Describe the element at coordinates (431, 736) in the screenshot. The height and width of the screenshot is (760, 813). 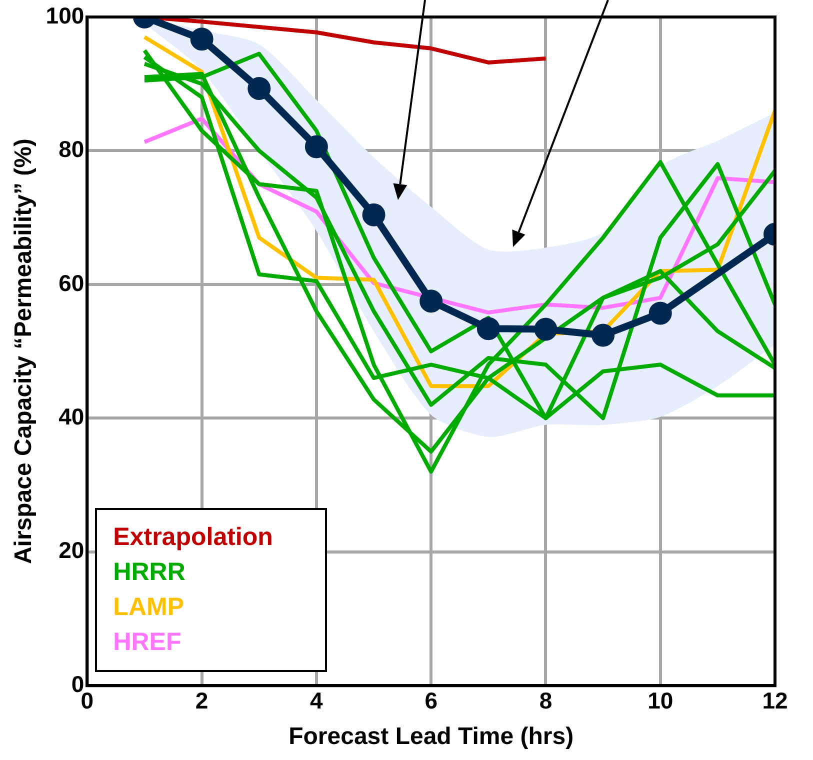
I see `x-axis-title: Forecast Lead Time (hrs)` at that location.